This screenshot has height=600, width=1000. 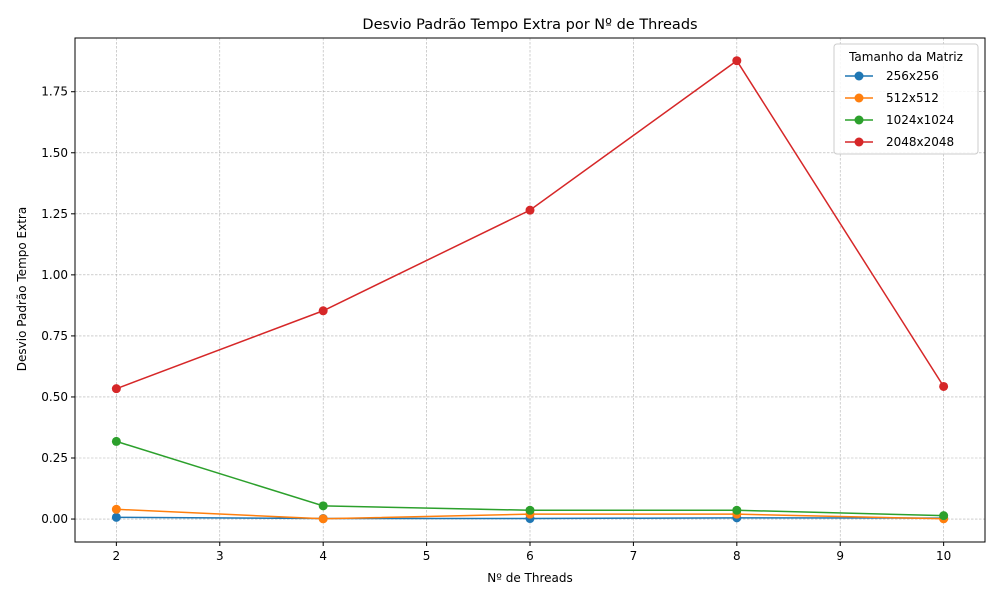 What do you see at coordinates (54, 397) in the screenshot?
I see `y-tick-label: 0.50` at bounding box center [54, 397].